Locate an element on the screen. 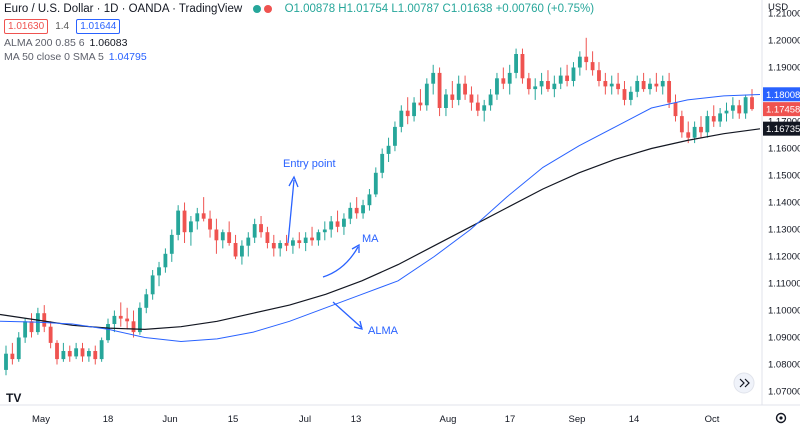 The height and width of the screenshot is (430, 800). scroll-to-realtime-button is located at coordinates (744, 383).